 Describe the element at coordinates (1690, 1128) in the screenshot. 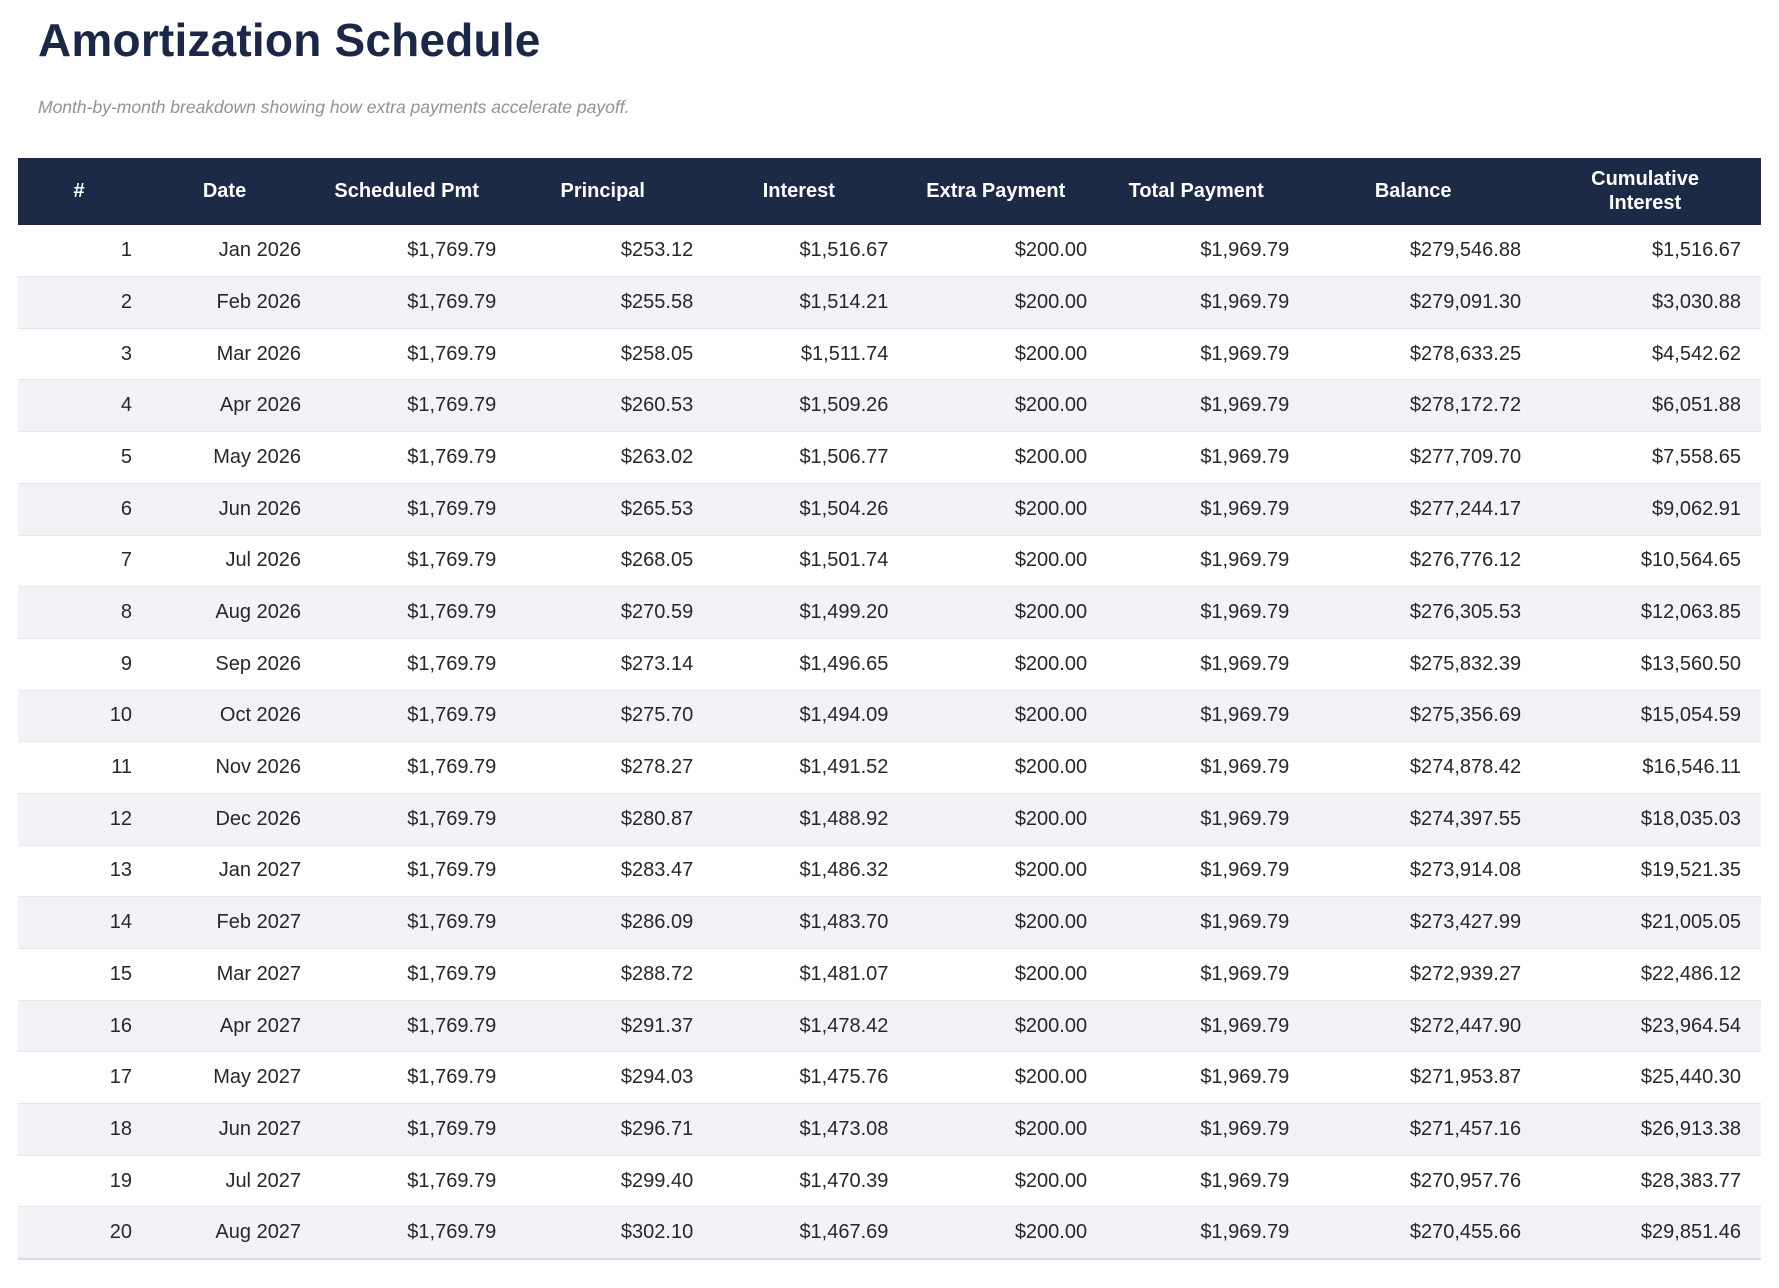

I see `cell-cumulative-interest: $26,913.38` at that location.